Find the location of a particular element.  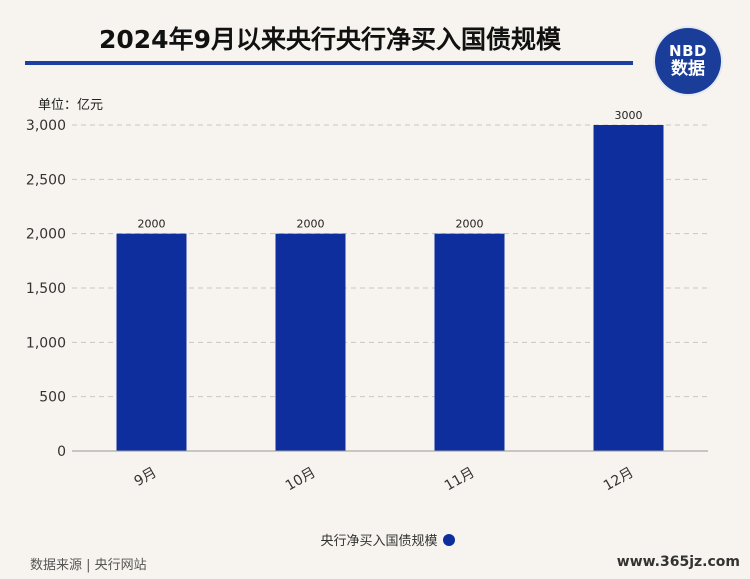

title-rule is located at coordinates (329, 63).